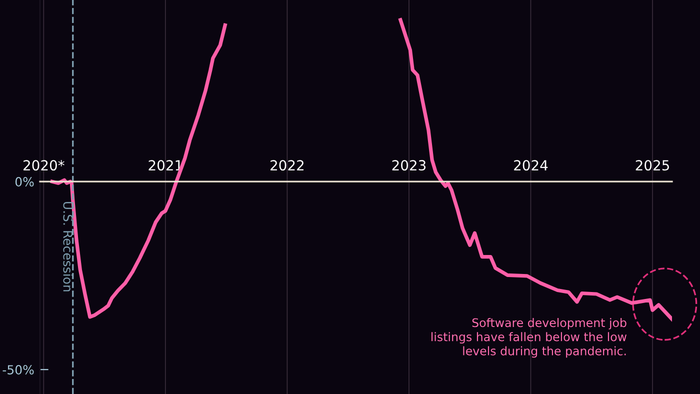  I want to click on x-tick-label: 2020*, so click(44, 165).